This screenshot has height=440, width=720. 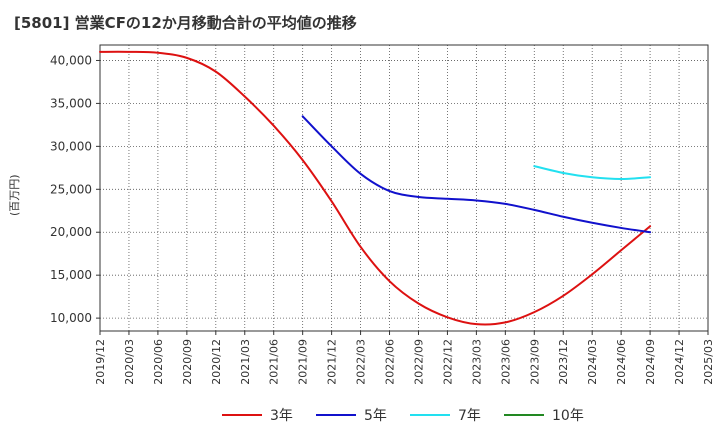 What do you see at coordinates (418, 362) in the screenshot?
I see `x-tick-label: 2022/09` at bounding box center [418, 362].